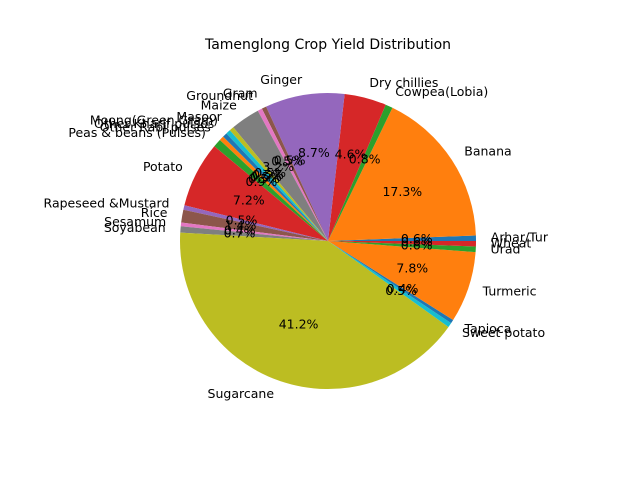  I want to click on slice-label-potato: Potato, so click(163, 166).